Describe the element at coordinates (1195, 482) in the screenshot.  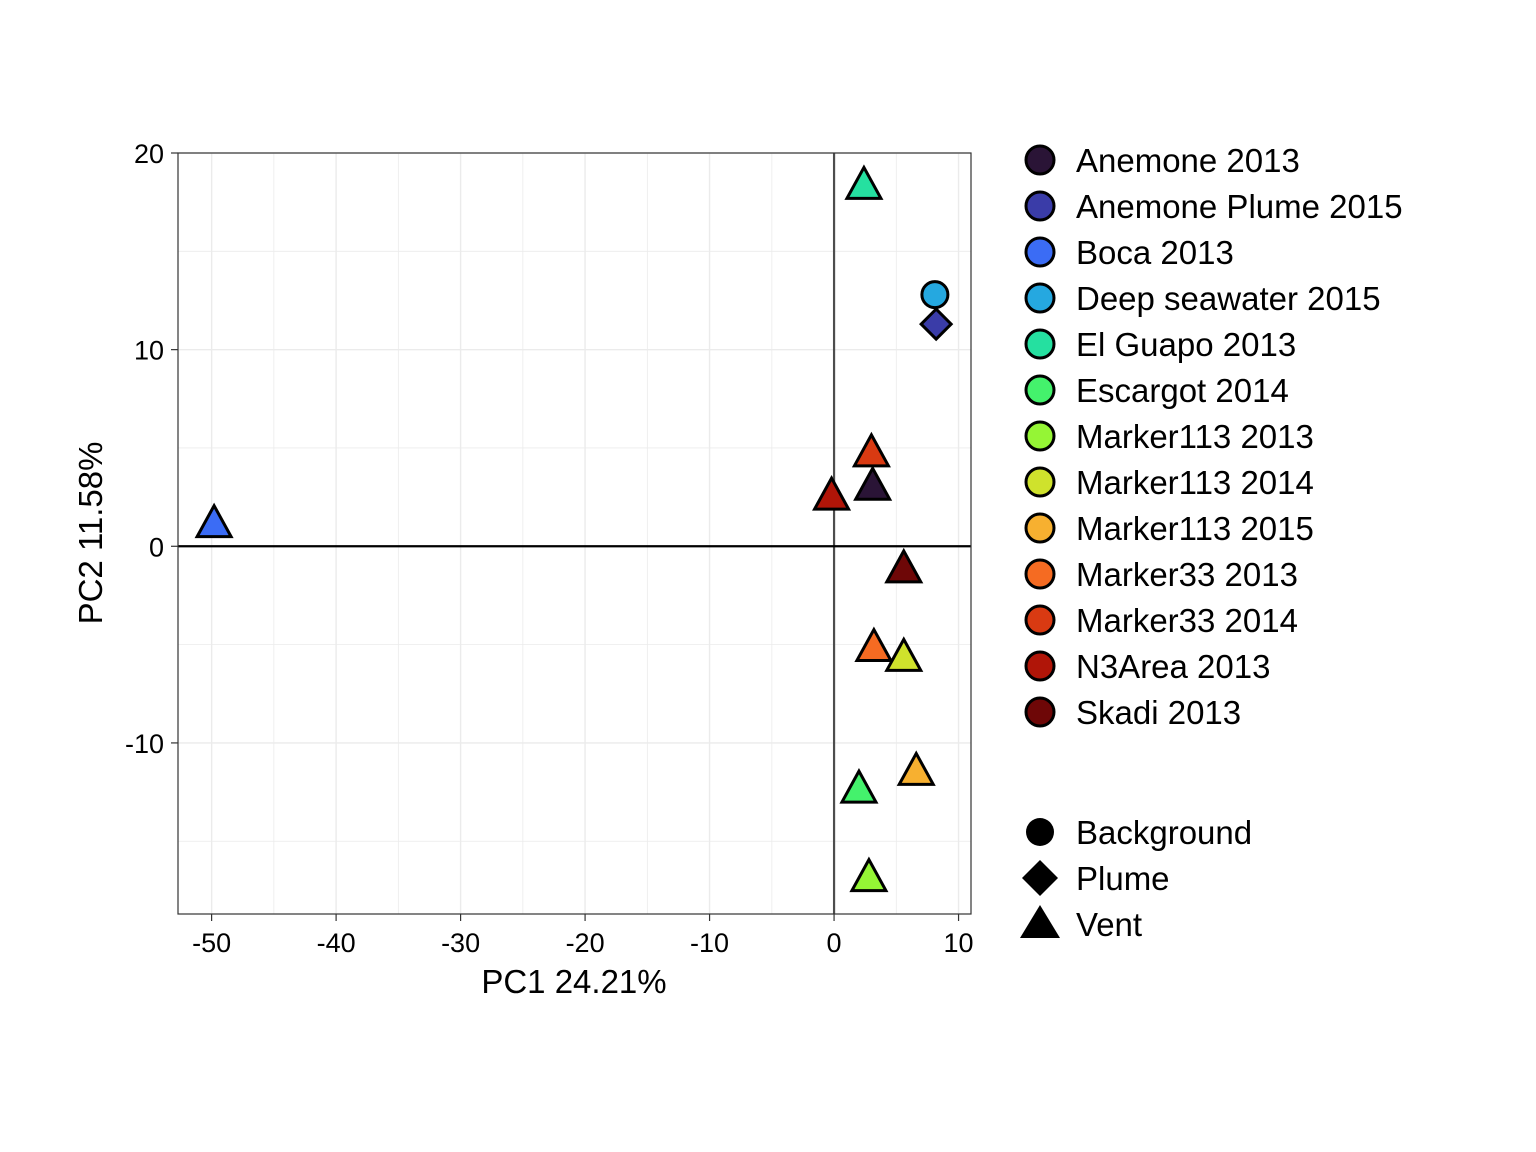
I see `legend-color-label: Marker113 2014` at that location.